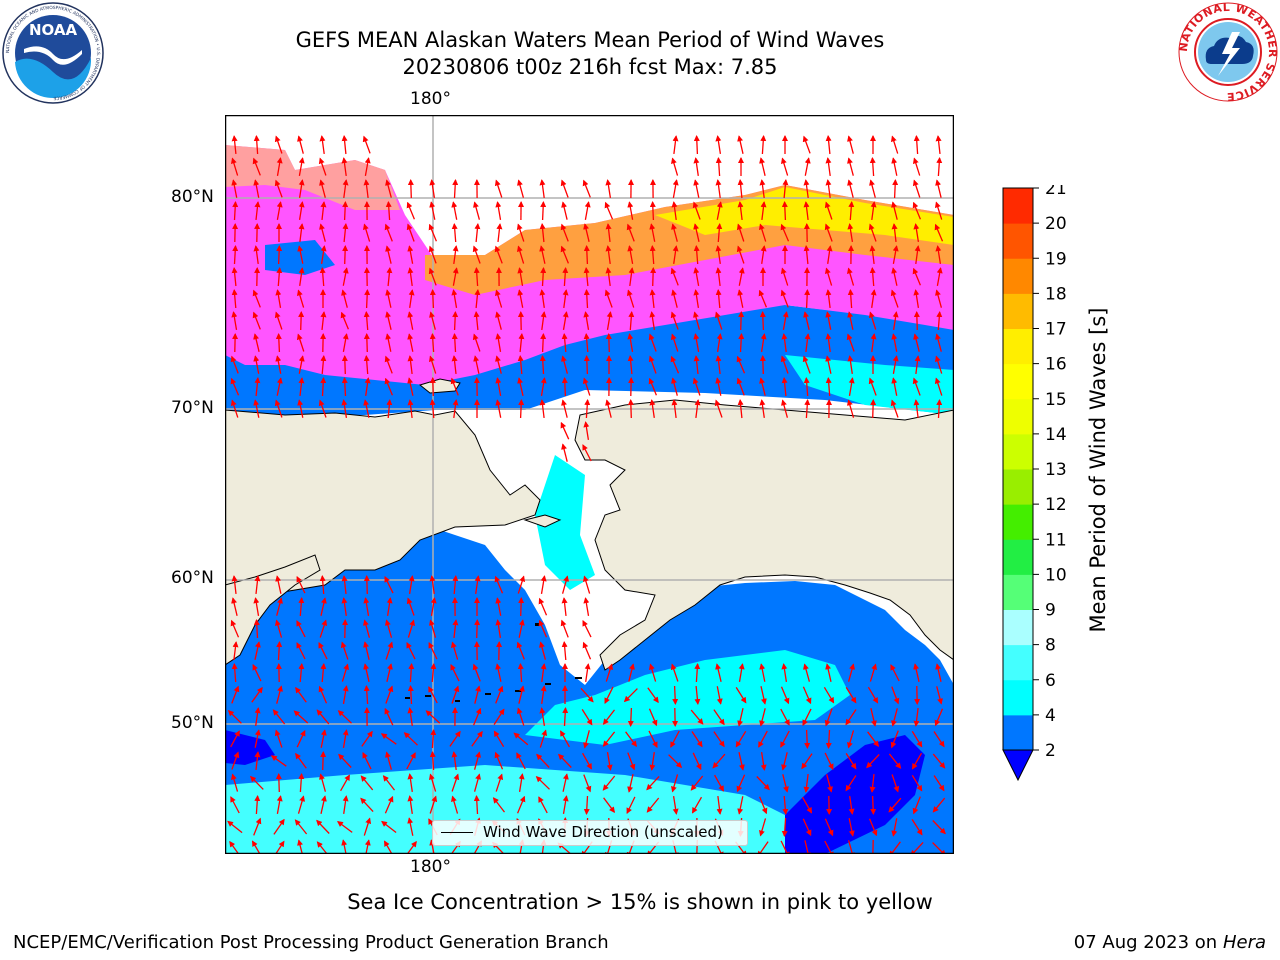  What do you see at coordinates (1056, 259) in the screenshot?
I see `colorbar-tick-label: 19` at bounding box center [1056, 259].